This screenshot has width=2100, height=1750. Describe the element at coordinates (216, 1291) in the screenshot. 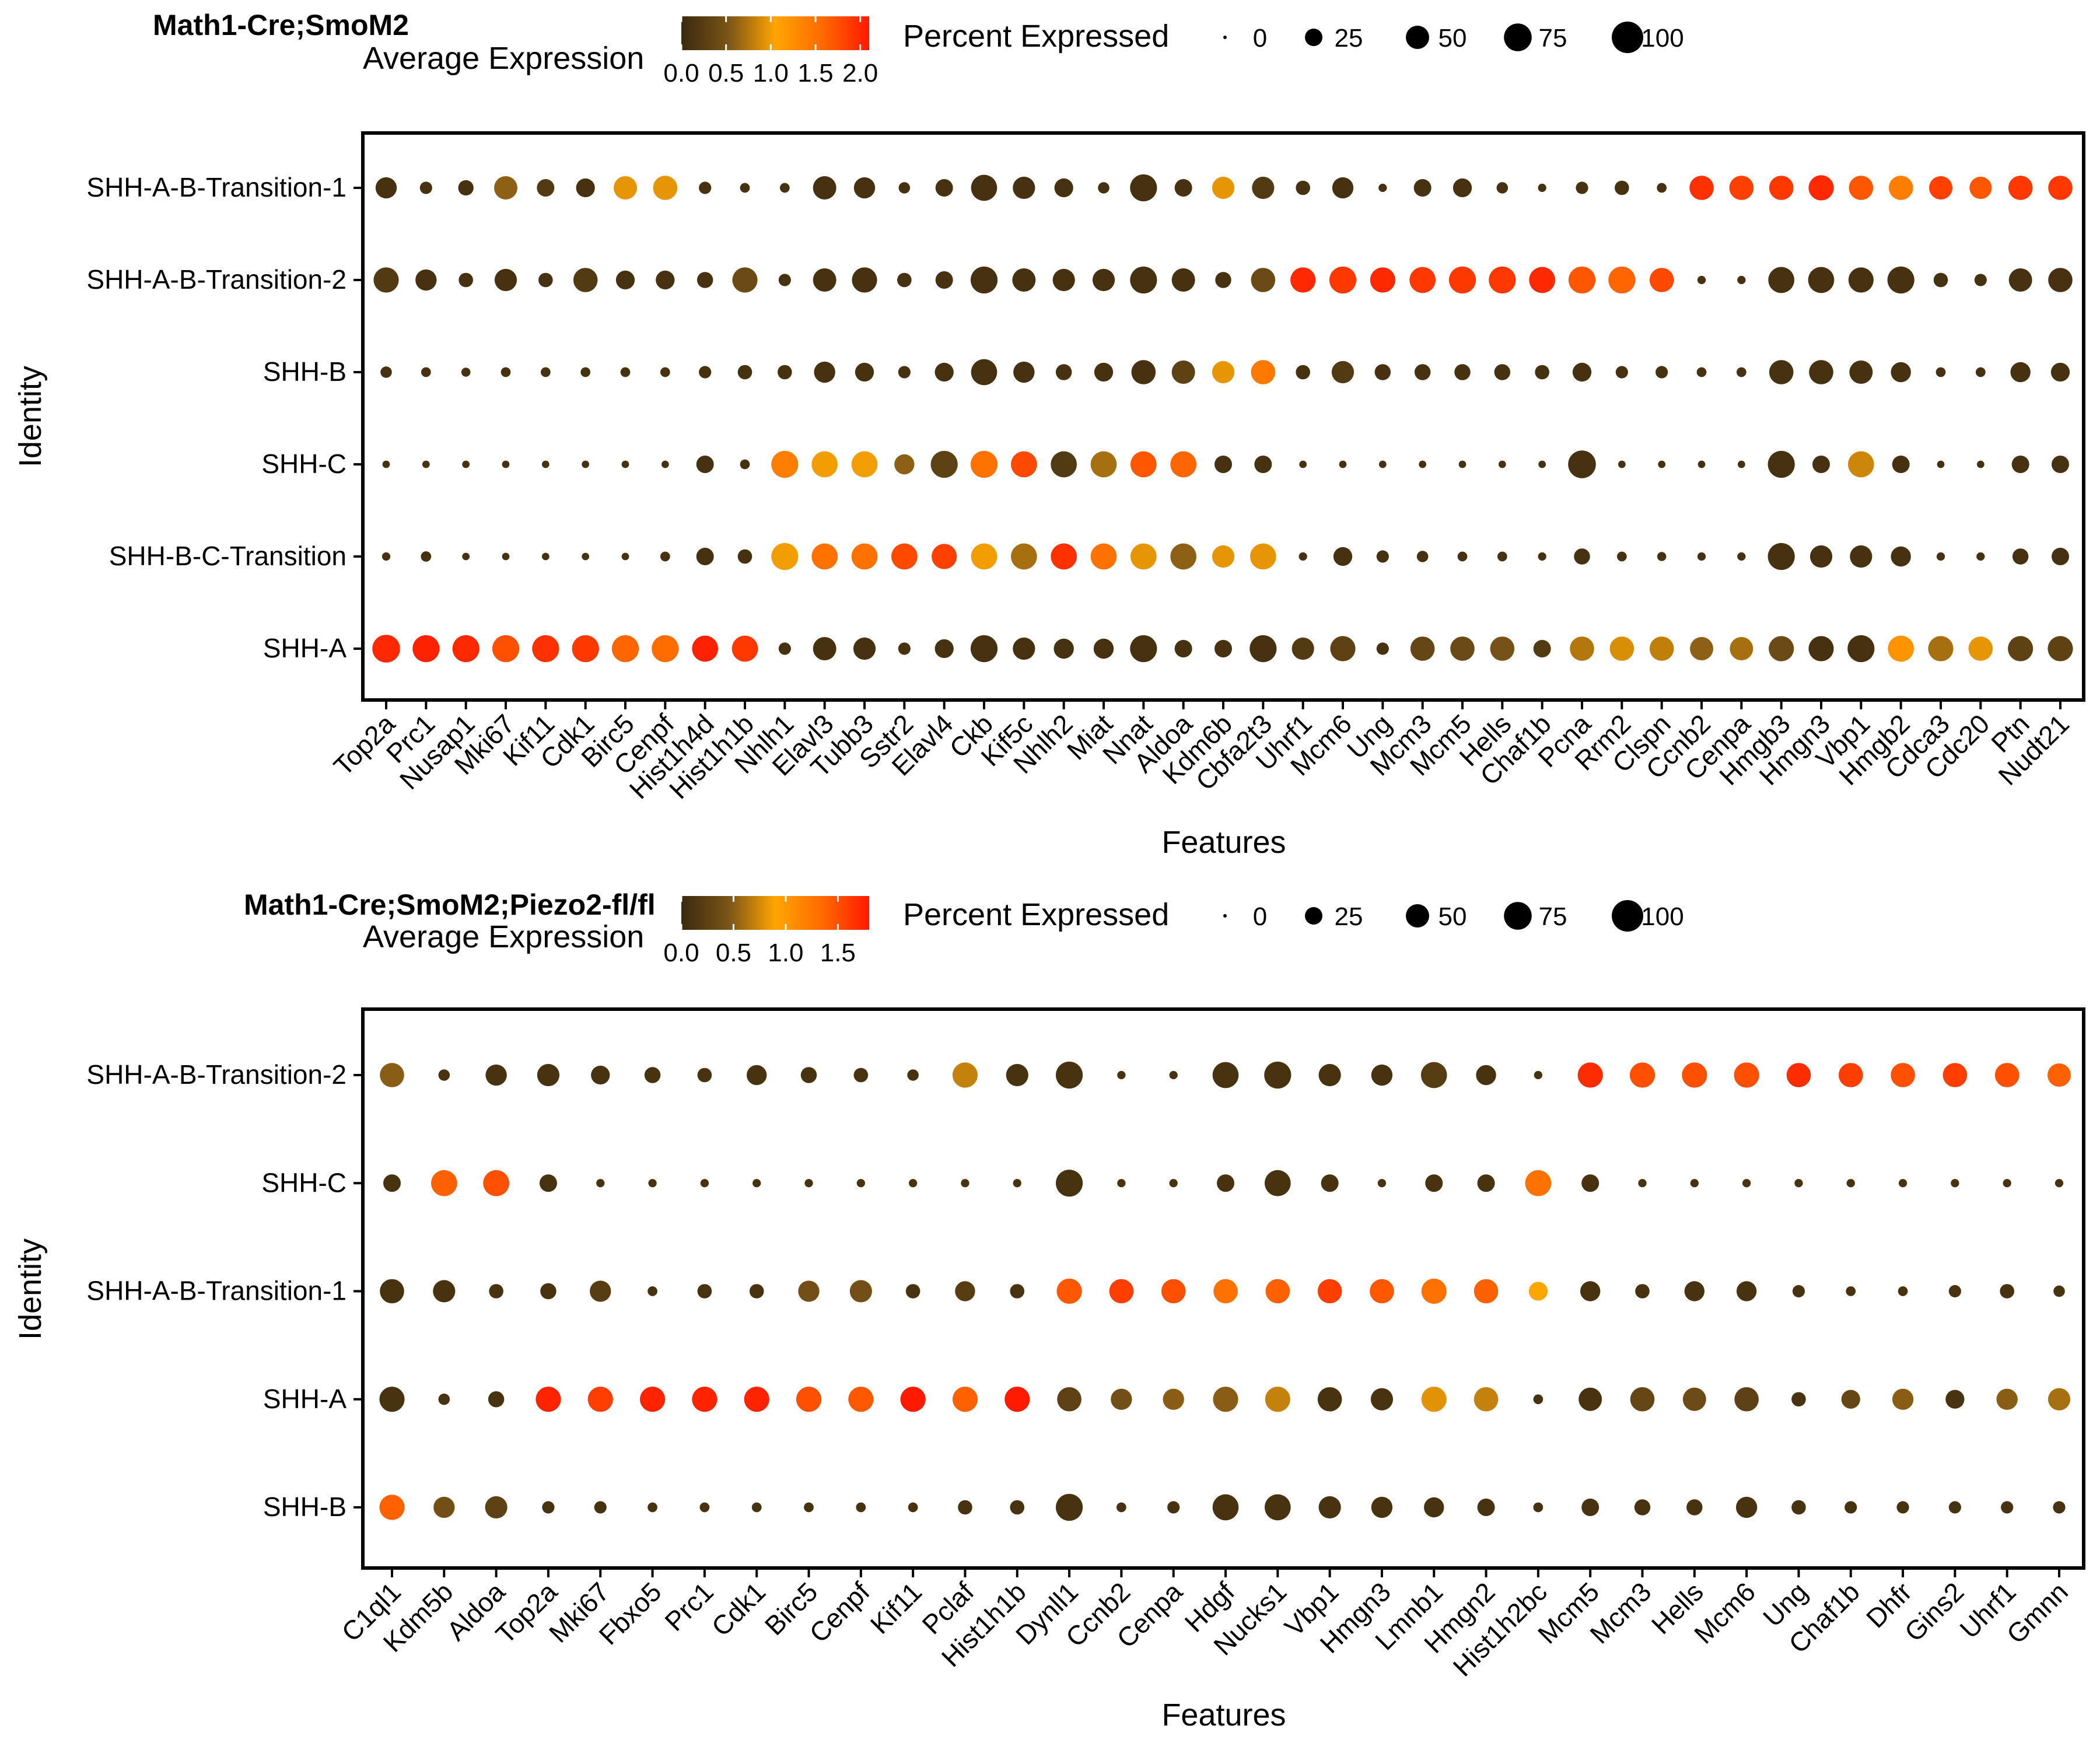

I see `y-tick-label: SHH-A-B-Transition-1` at that location.